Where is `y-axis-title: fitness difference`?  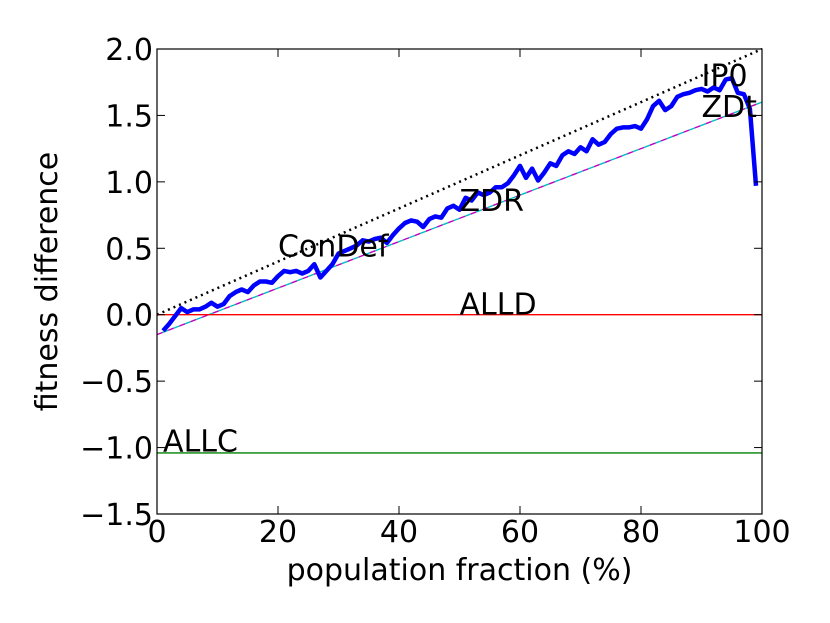
y-axis-title: fitness difference is located at coordinates (47, 282).